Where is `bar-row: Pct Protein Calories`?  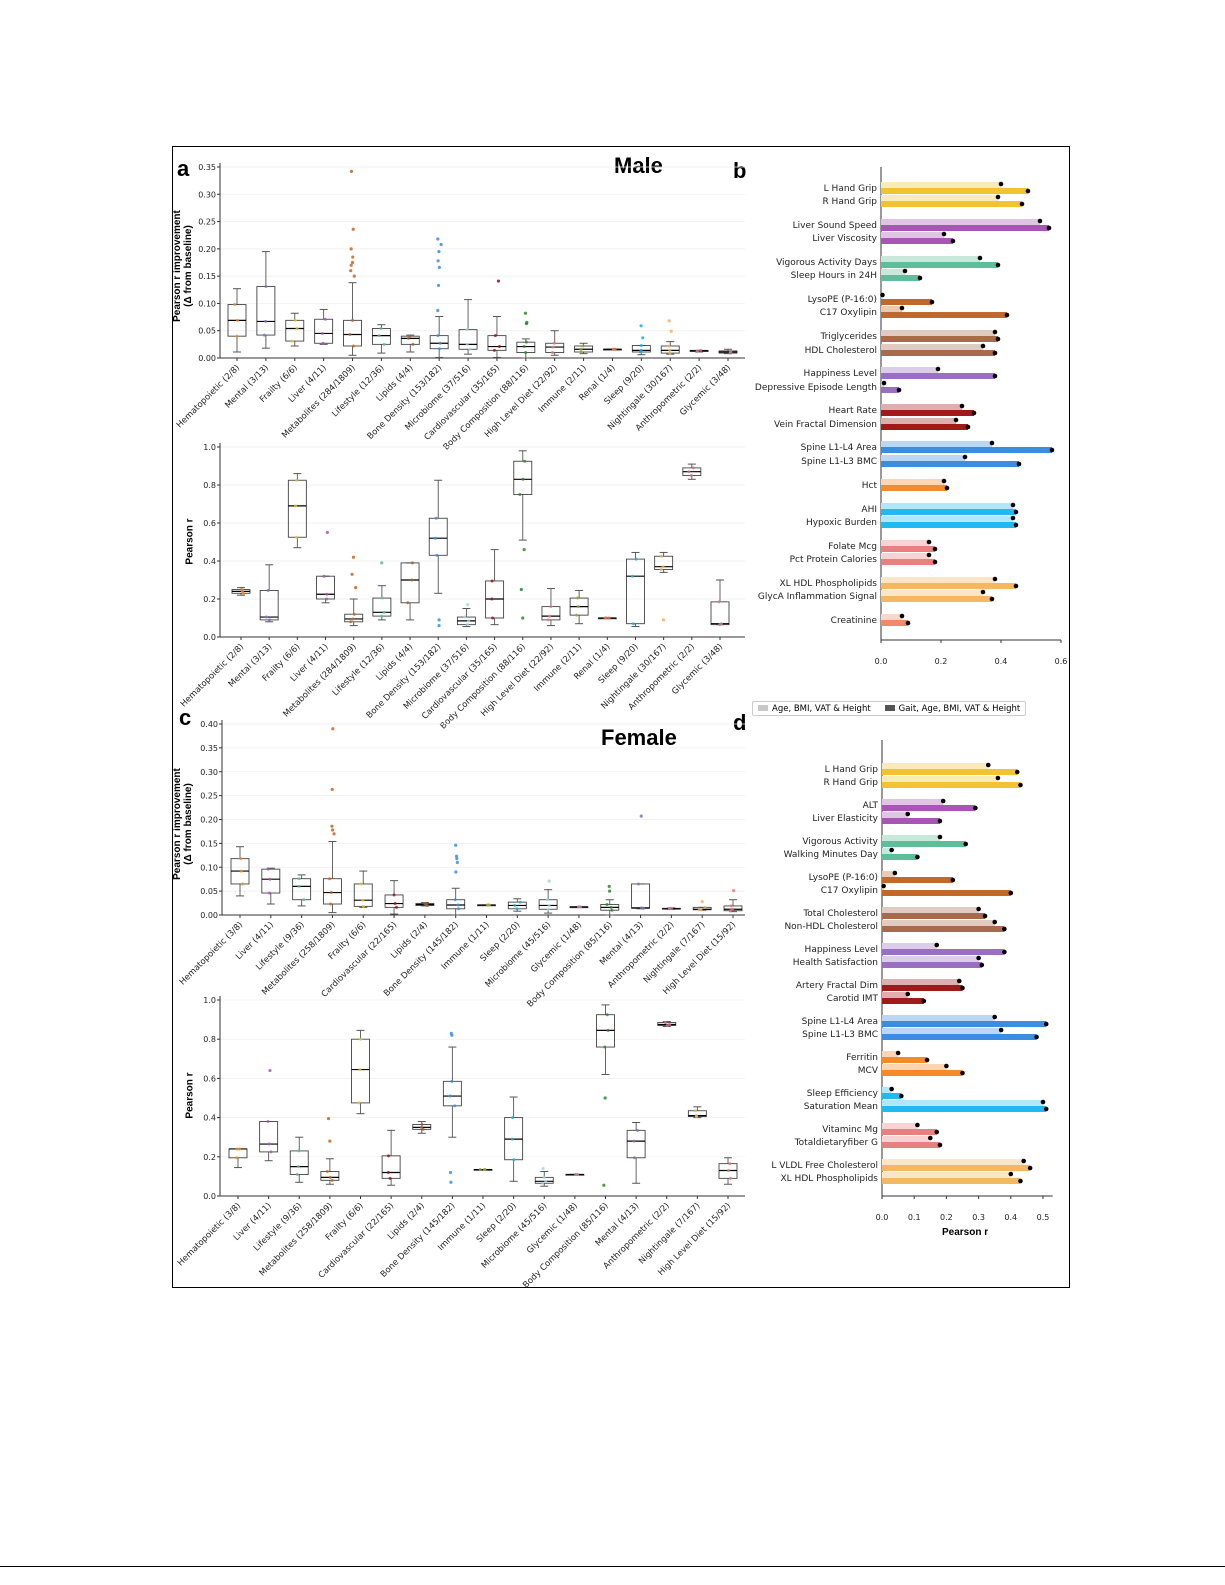 bar-row: Pct Protein Calories is located at coordinates (864, 558).